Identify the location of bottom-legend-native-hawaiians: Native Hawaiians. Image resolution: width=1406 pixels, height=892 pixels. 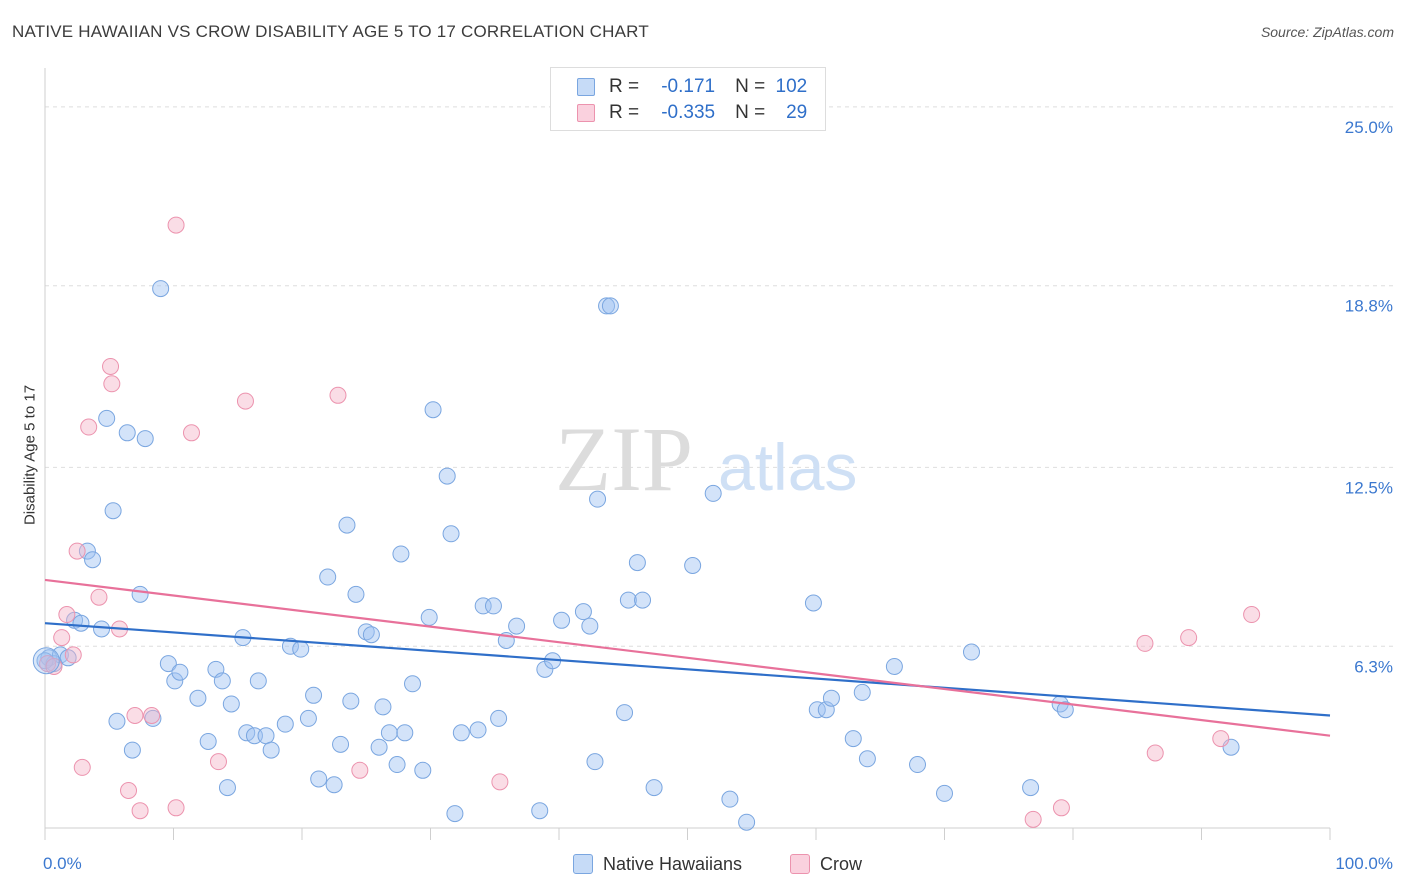
(657, 864).